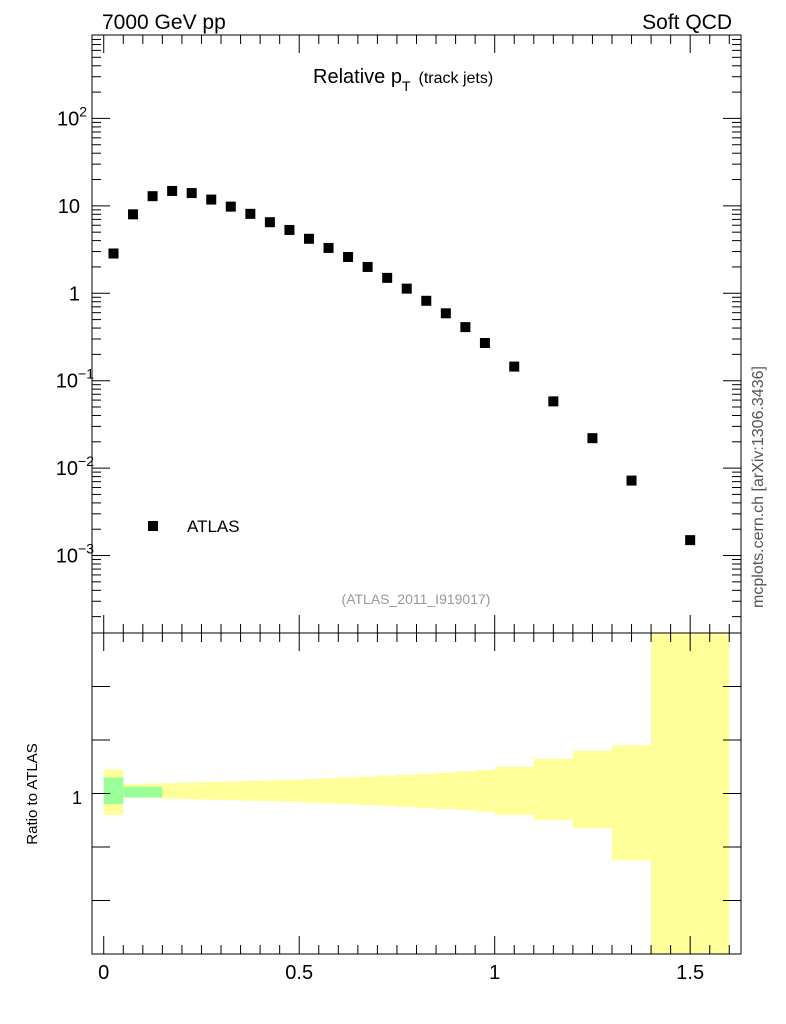 This screenshot has height=1024, width=786. I want to click on main-ytick-label: 10⁻³, so click(75, 554).